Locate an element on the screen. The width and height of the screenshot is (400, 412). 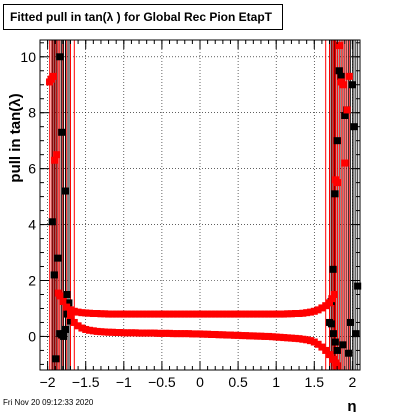
x-tick-label: −1.5 is located at coordinates (86, 382).